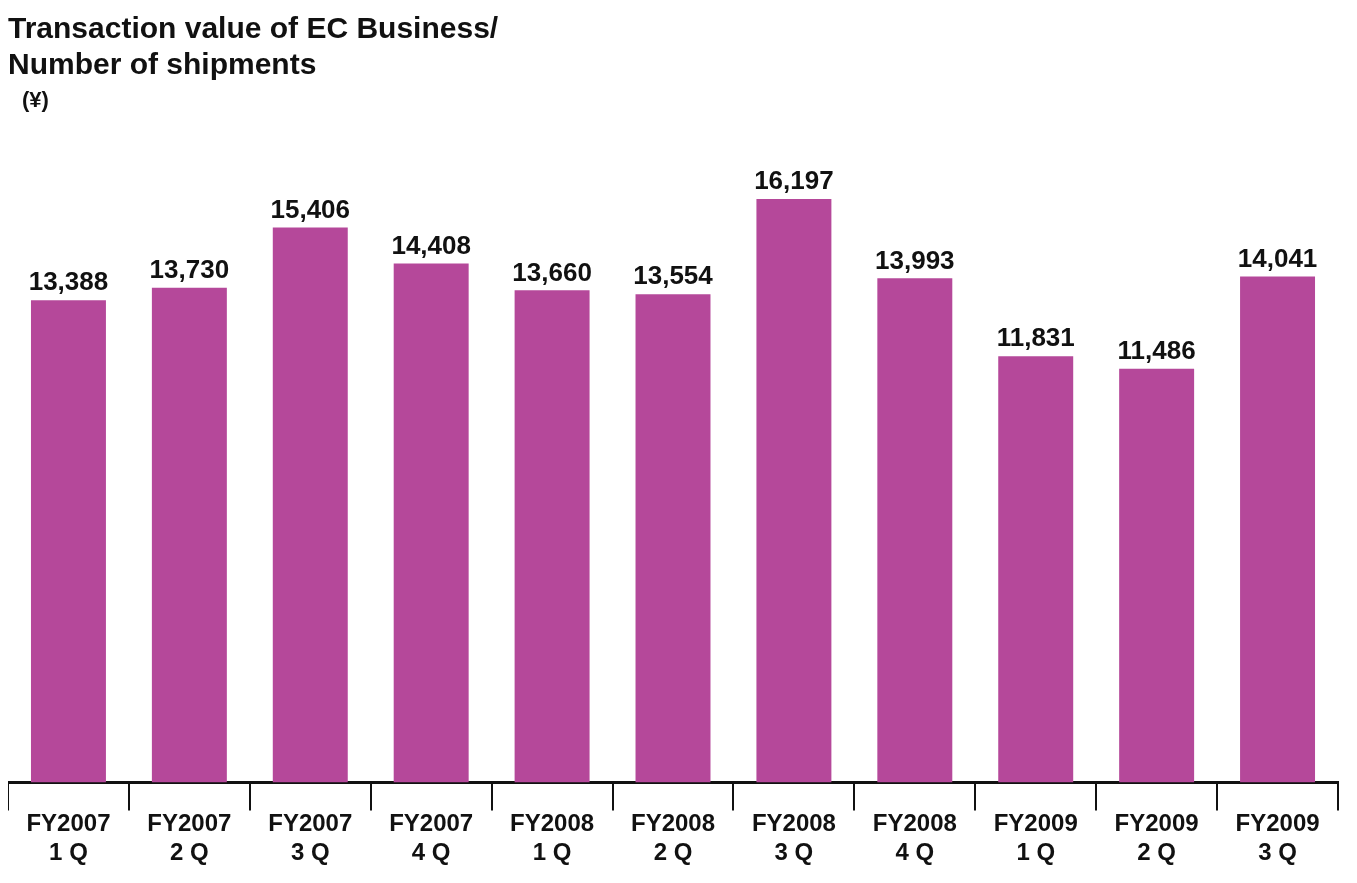  Describe the element at coordinates (673, 837) in the screenshot. I see `x-tick-label: FY2008 2 Q` at that location.